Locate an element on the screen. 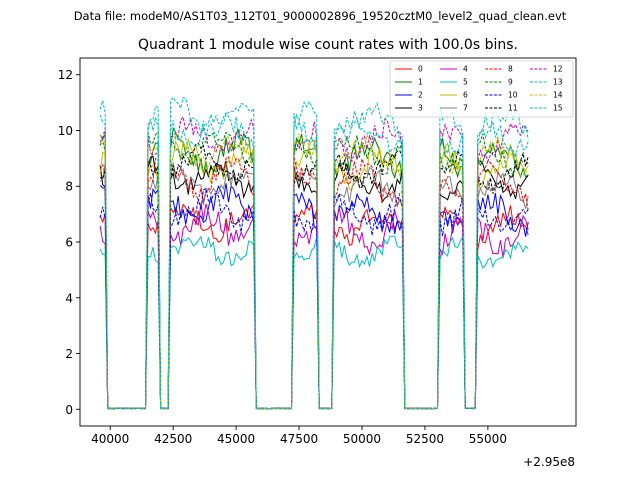  x-tick-label: 47500 is located at coordinates (299, 439).